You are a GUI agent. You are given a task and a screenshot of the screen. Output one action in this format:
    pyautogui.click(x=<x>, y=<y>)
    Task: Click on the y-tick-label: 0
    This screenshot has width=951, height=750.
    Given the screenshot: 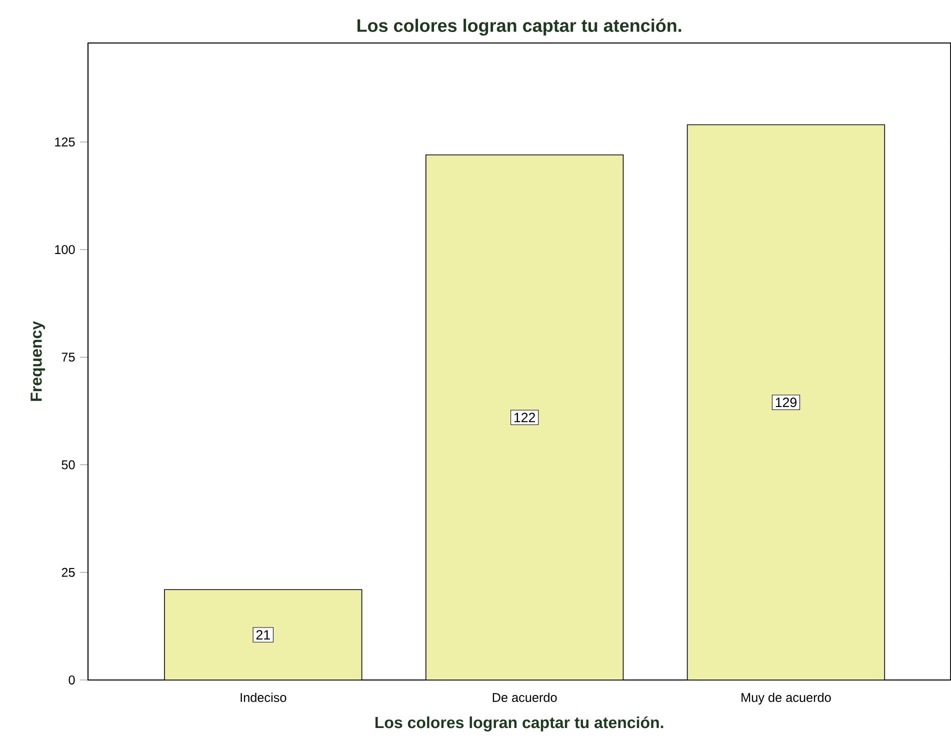 What is the action you would take?
    pyautogui.click(x=71, y=680)
    